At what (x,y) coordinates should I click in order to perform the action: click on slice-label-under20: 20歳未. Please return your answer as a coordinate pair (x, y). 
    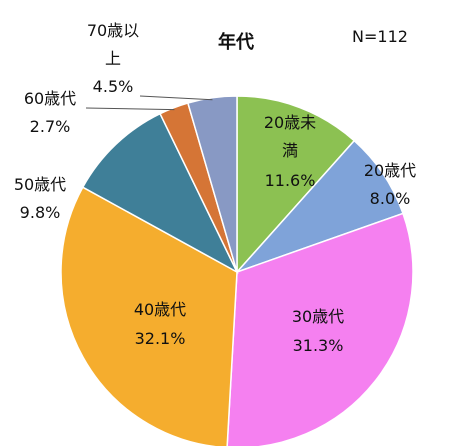
    Looking at the image, I should click on (290, 122).